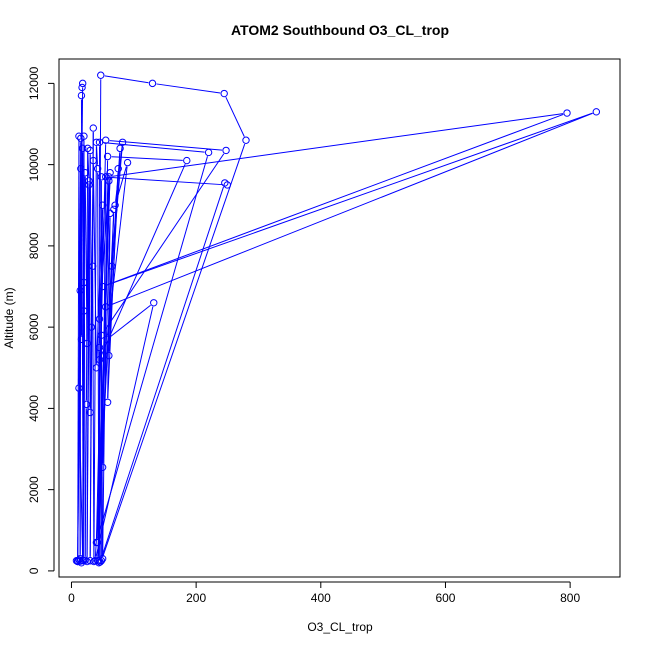 The height and width of the screenshot is (650, 650). I want to click on y-tick-label: 0, so click(34, 570).